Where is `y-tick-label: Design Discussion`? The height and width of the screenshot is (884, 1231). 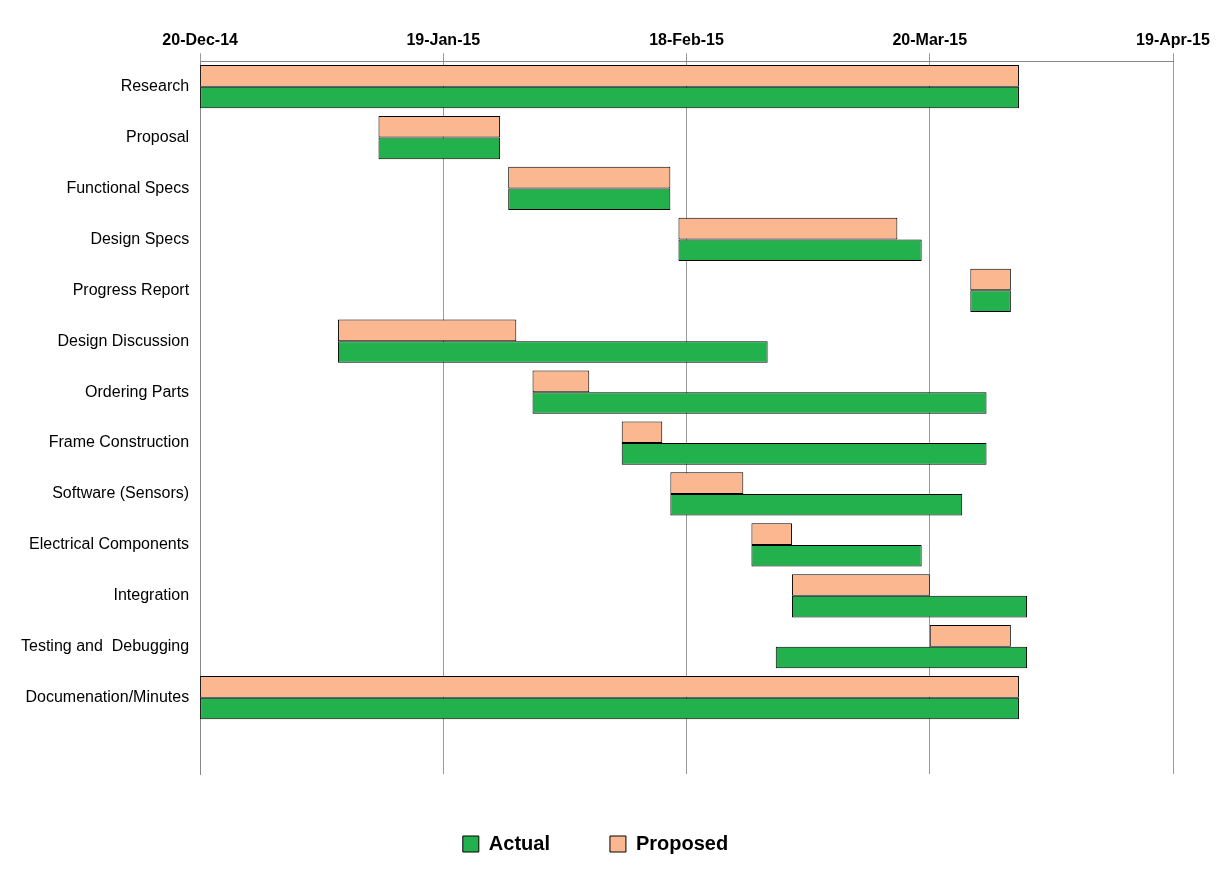 y-tick-label: Design Discussion is located at coordinates (123, 340).